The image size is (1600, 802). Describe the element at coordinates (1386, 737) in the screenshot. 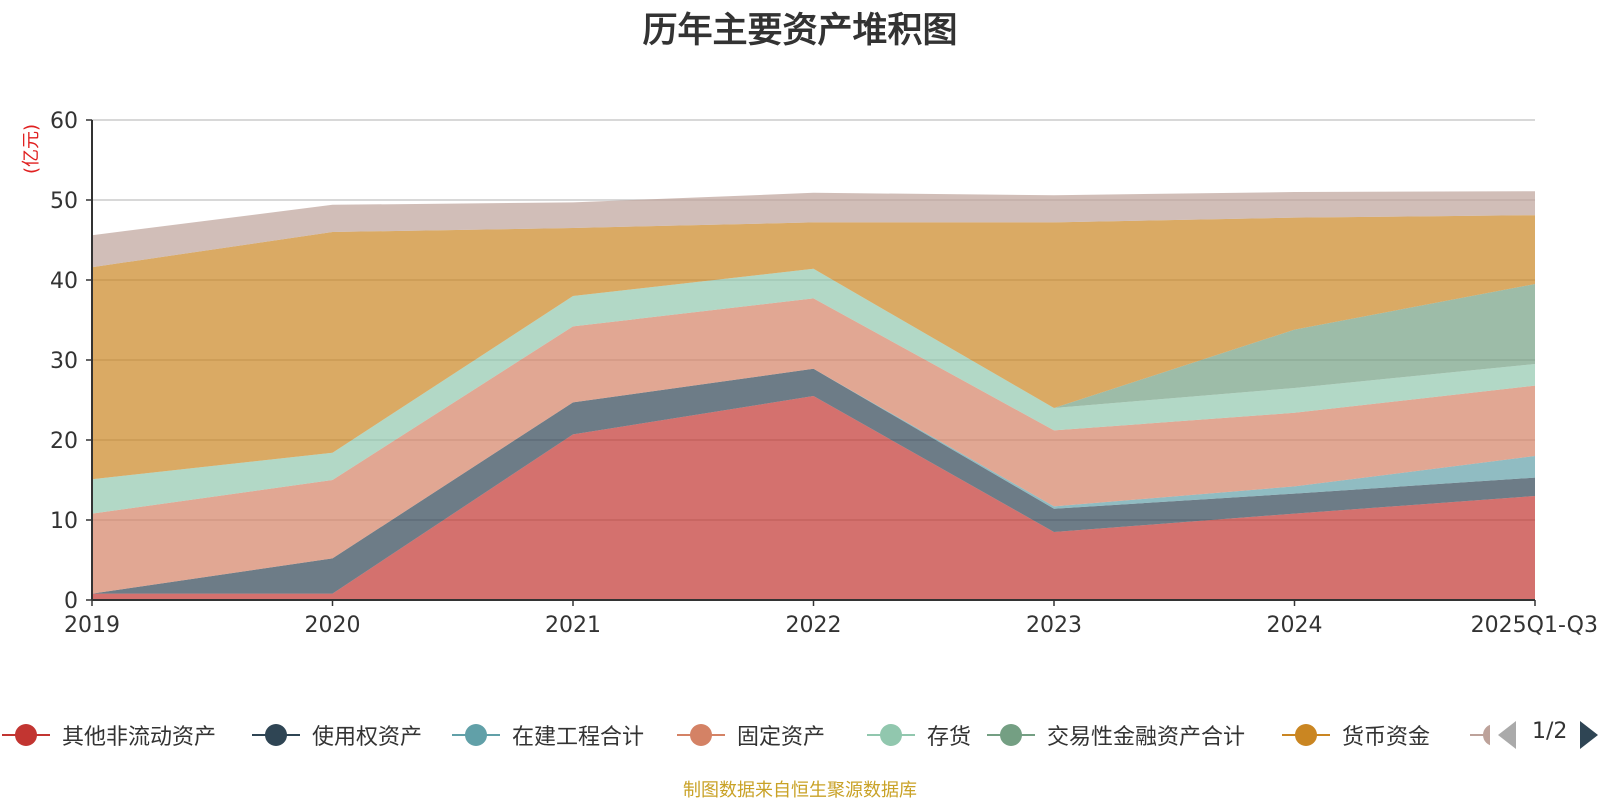

I see `legend-label: 货币资金` at that location.